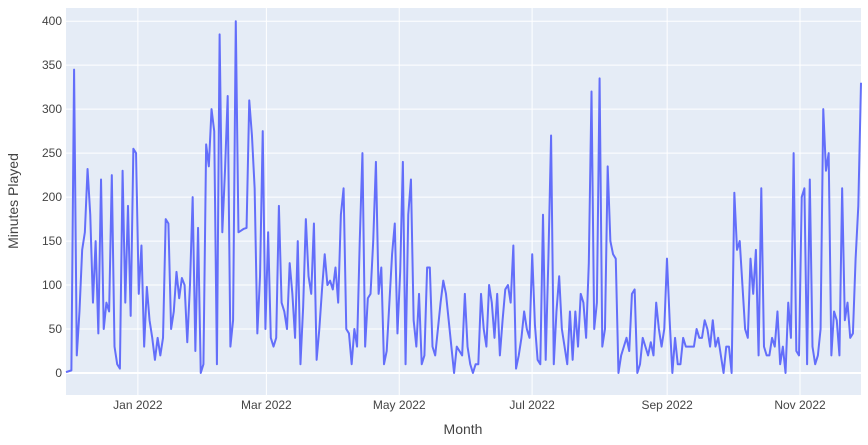 The width and height of the screenshot is (868, 445). What do you see at coordinates (52, 21) in the screenshot?
I see `y-tick-label: 400` at bounding box center [52, 21].